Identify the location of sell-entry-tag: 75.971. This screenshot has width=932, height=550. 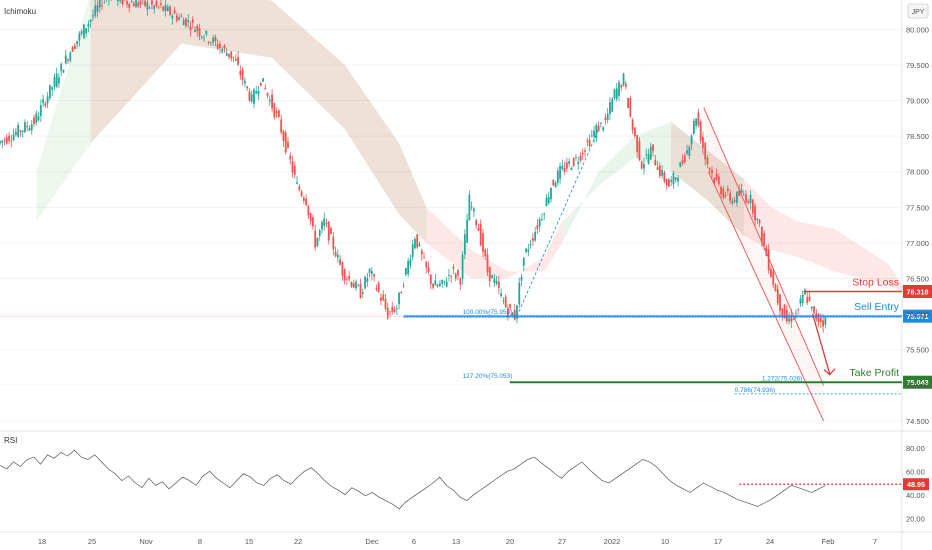
(918, 316).